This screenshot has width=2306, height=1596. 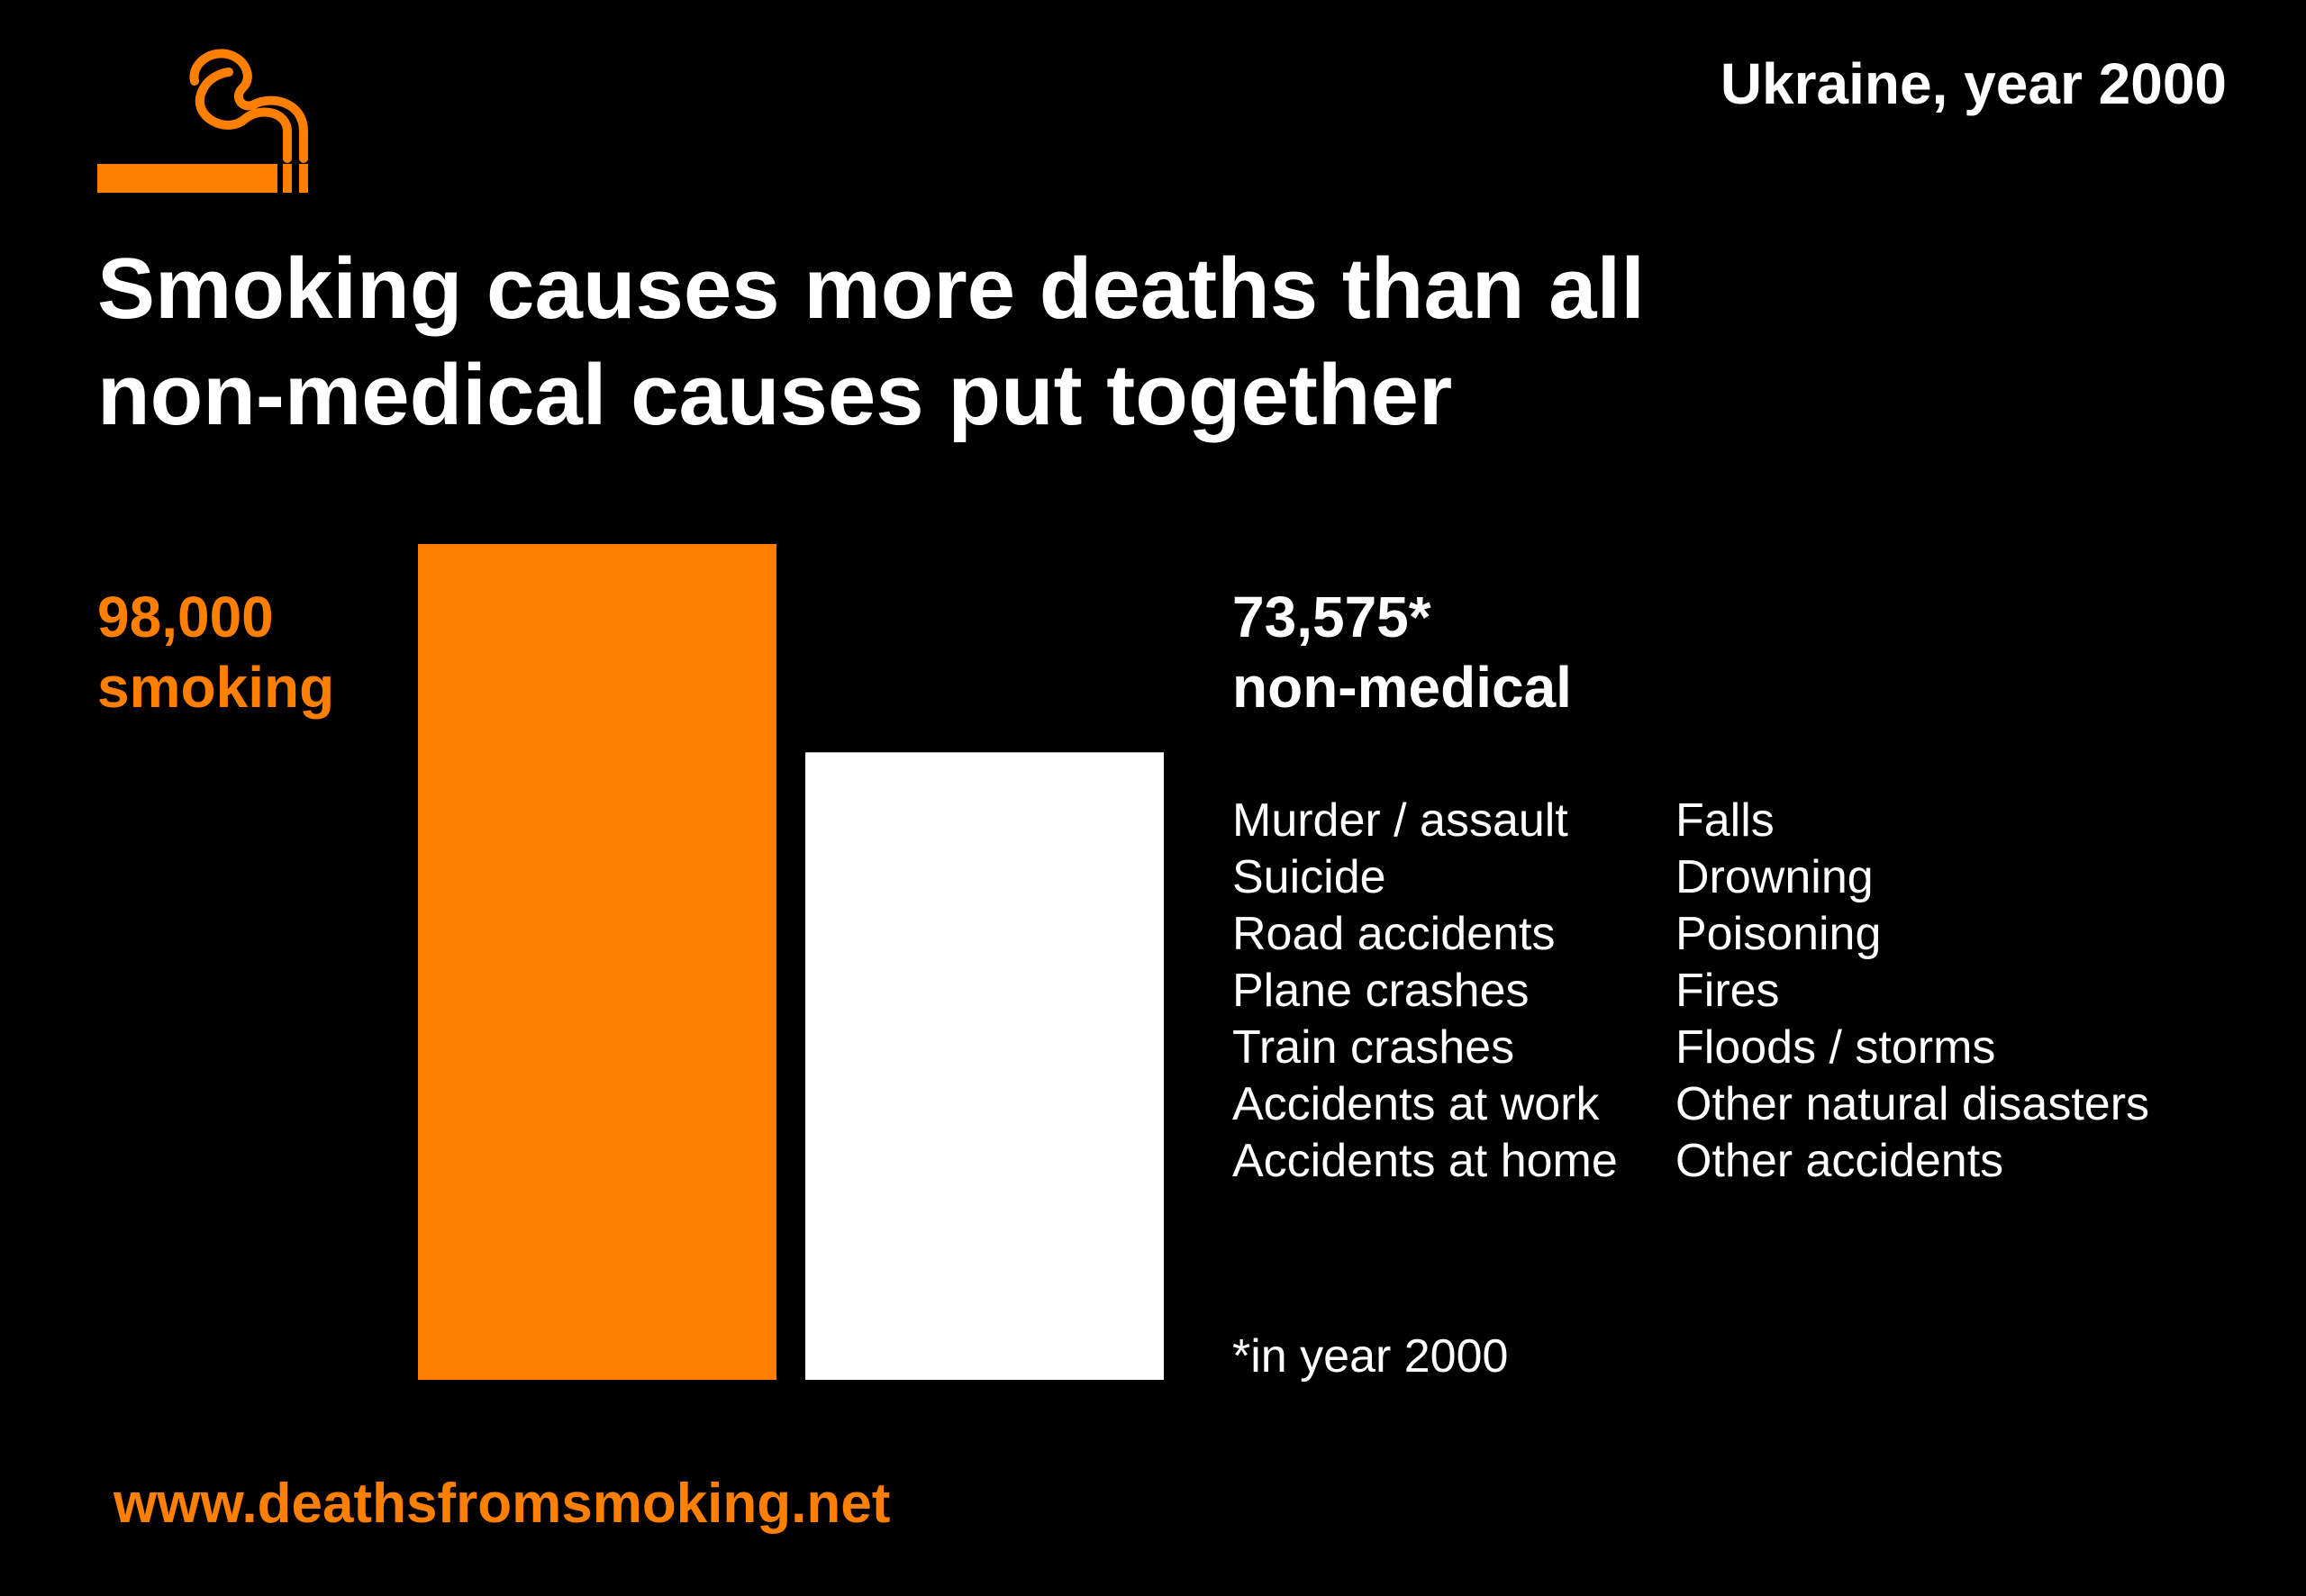 I want to click on non-medical-value: 73,575*, so click(x=1331, y=617).